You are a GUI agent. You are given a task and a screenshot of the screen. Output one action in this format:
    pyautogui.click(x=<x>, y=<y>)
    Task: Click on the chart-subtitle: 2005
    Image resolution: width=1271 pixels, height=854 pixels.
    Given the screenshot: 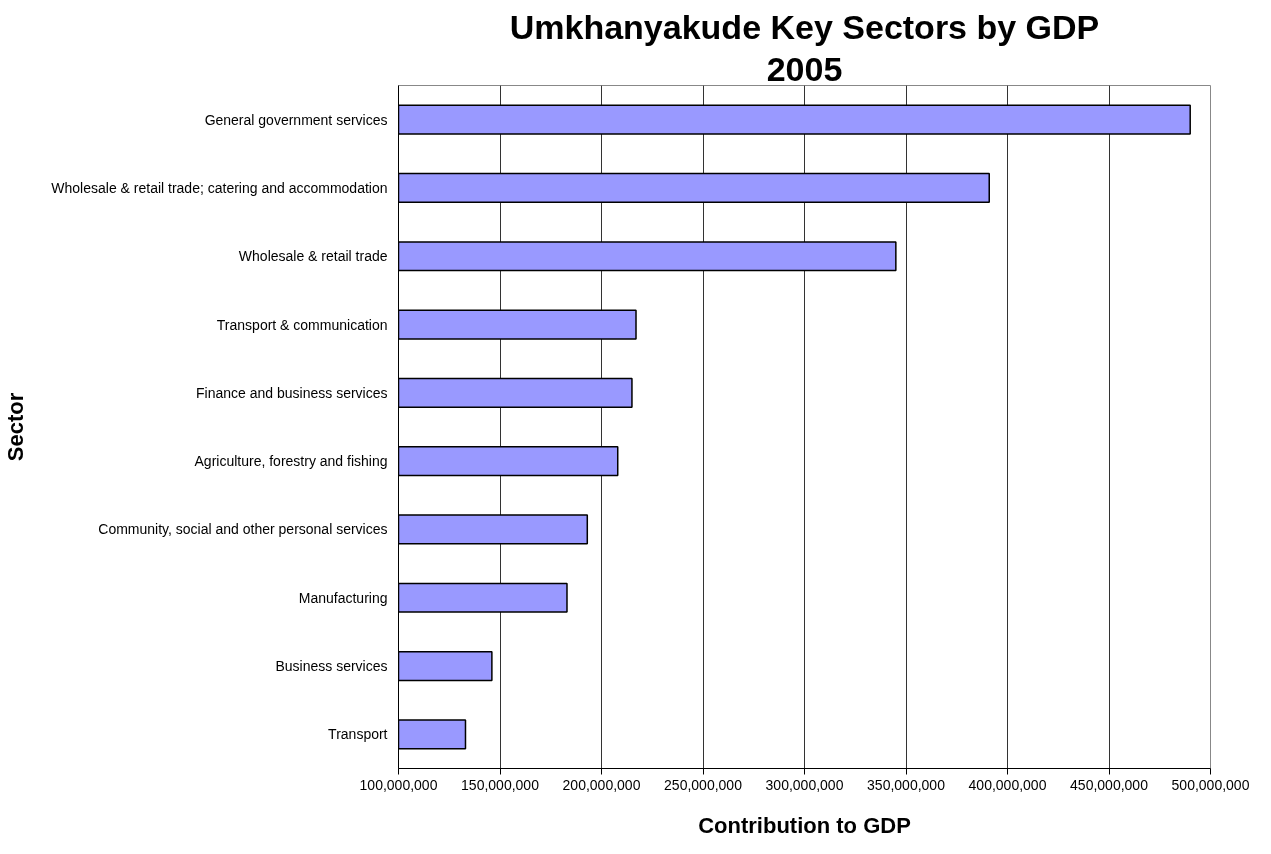 What is the action you would take?
    pyautogui.click(x=804, y=68)
    